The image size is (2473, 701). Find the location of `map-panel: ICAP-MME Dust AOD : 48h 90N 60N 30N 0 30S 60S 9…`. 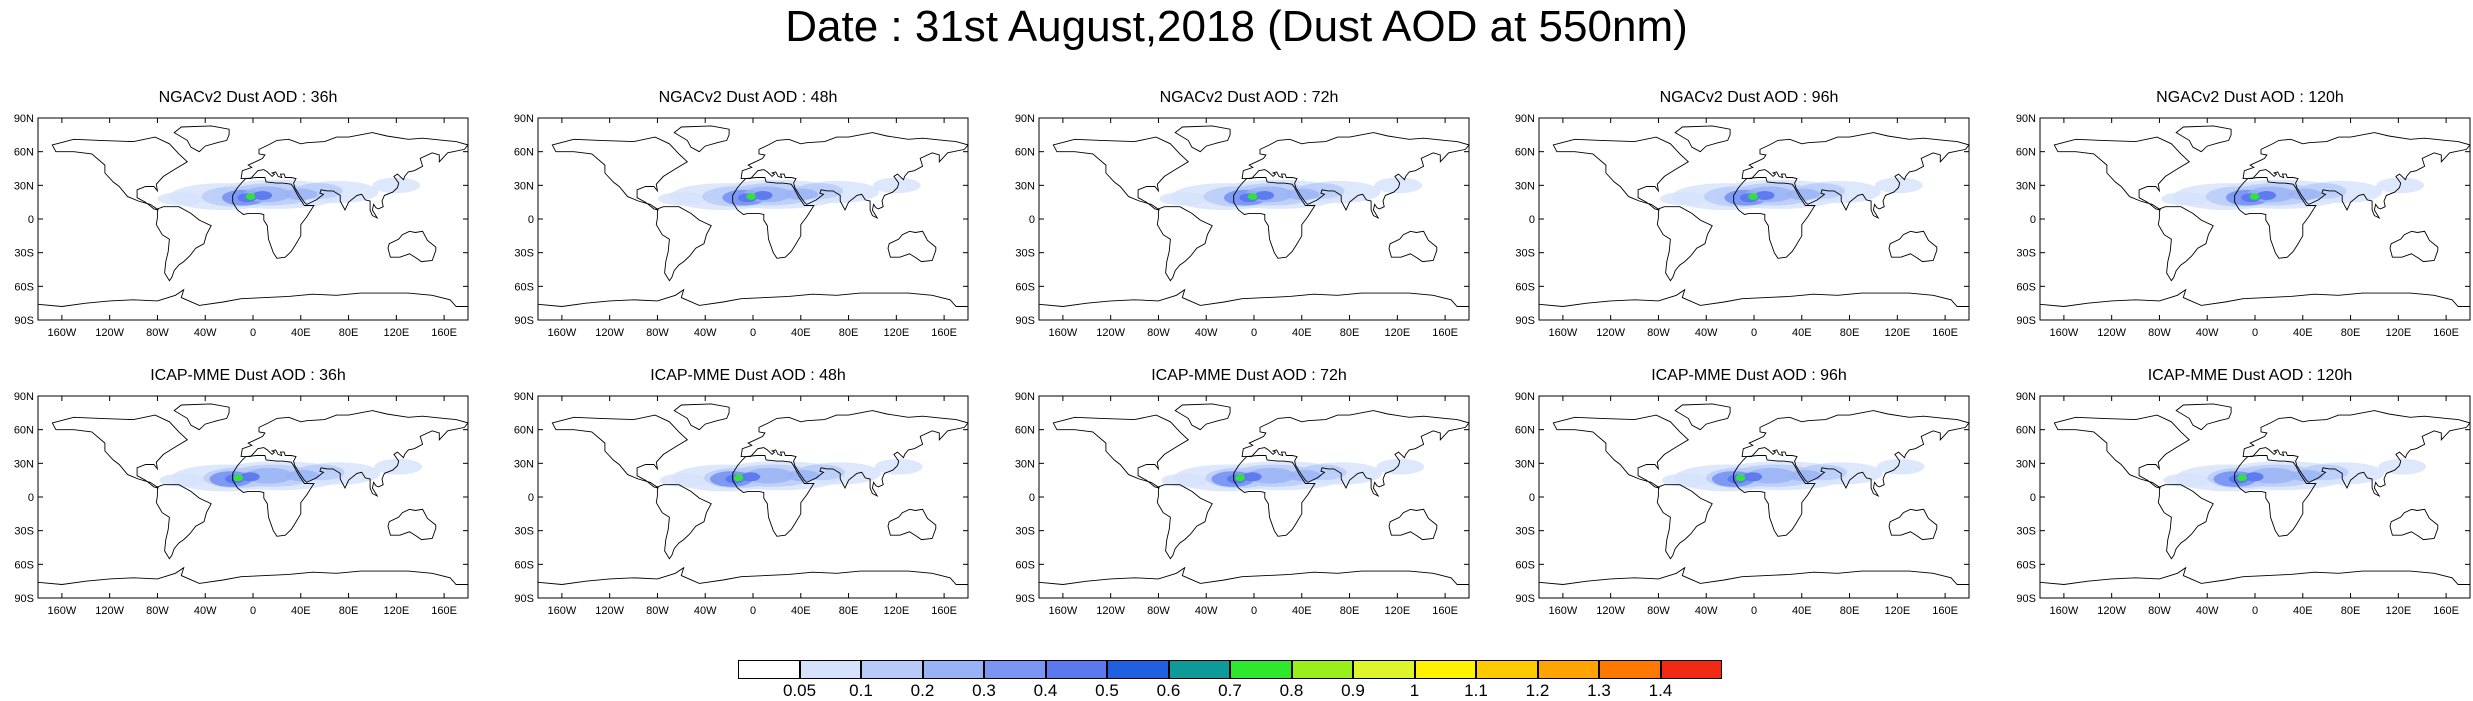

map-panel: ICAP-MME Dust AOD : 48h 90N 60N 30N 0 30S 60S 9… is located at coordinates (748, 492).